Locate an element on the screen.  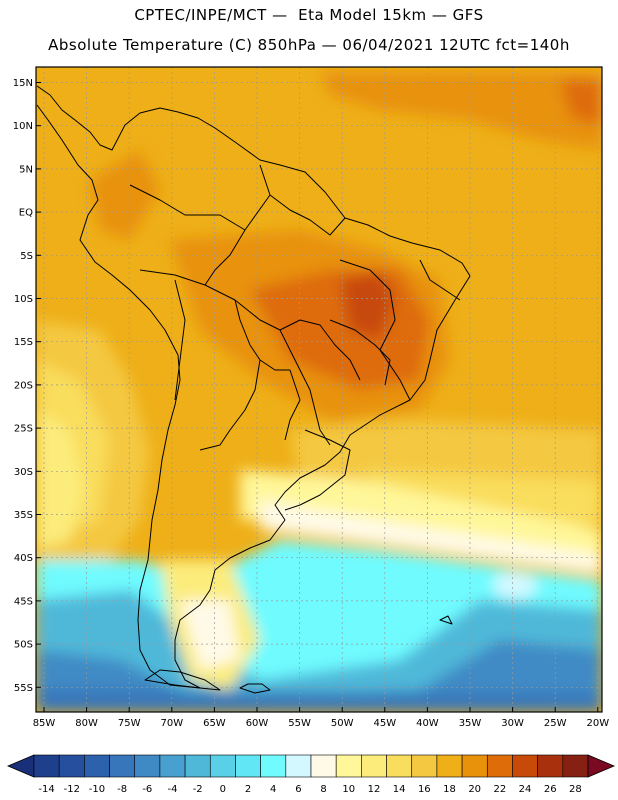
lat-label: 35S is located at coordinates (23, 515).